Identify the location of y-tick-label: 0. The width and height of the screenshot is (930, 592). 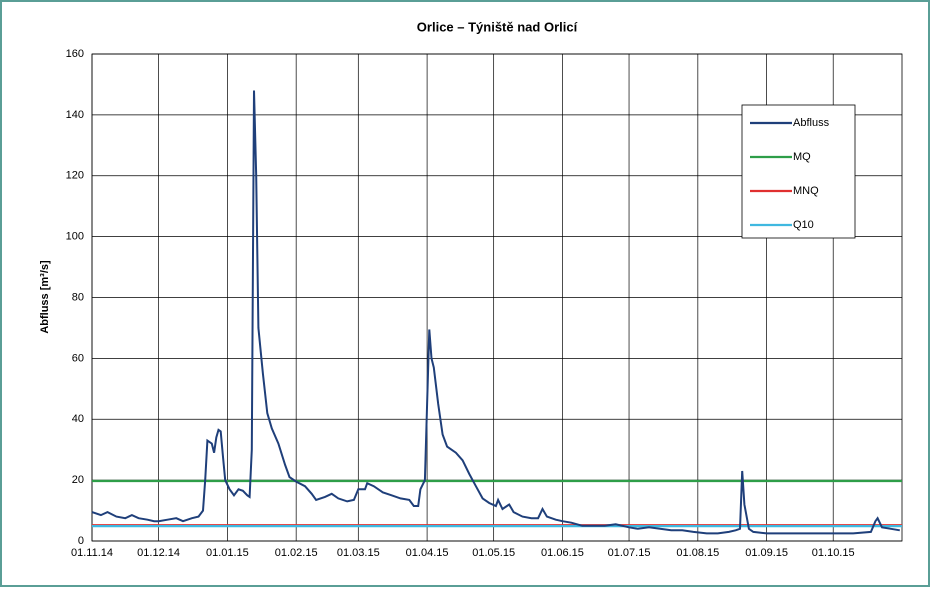
(81, 541).